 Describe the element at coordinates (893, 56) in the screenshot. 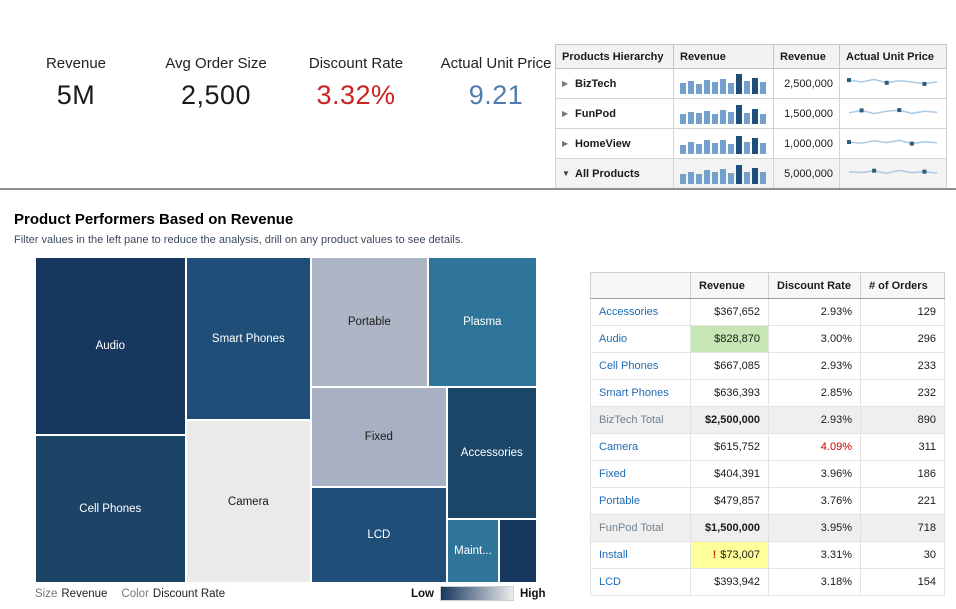

I see `col-header-actual-unit-price: Actual Unit Price` at that location.